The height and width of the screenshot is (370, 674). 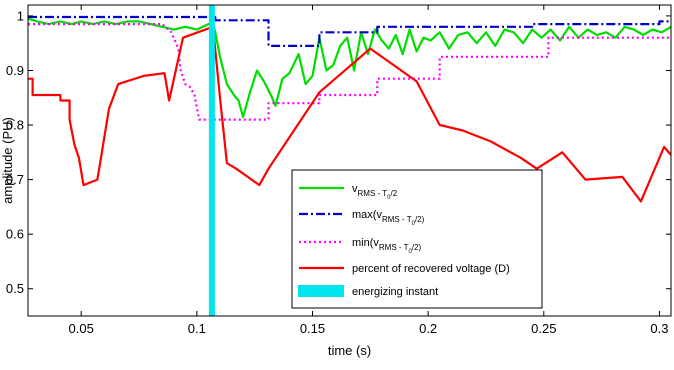 What do you see at coordinates (197, 328) in the screenshot?
I see `x-tick-label: 0.1` at bounding box center [197, 328].